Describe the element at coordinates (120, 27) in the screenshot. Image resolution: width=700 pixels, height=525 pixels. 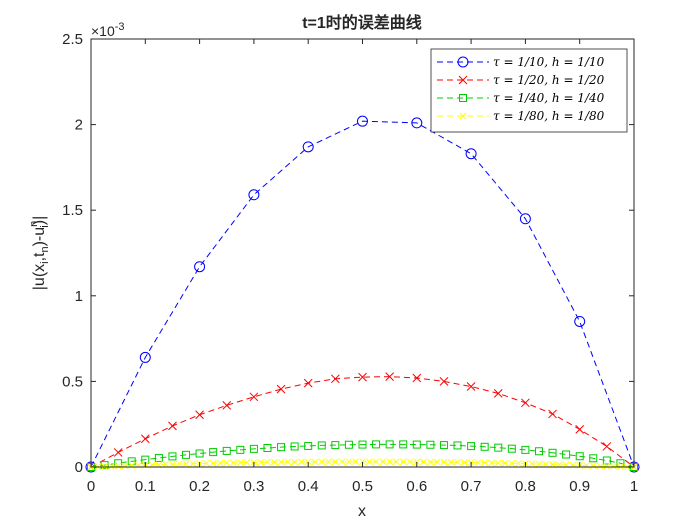
I see `y-exponent-value: -3` at that location.